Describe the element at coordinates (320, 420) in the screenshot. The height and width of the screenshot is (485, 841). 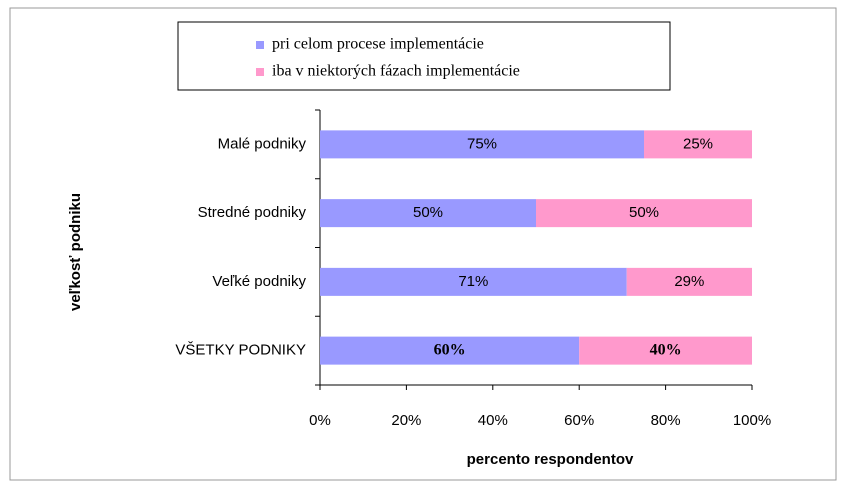
I see `x-tick-label: 0%` at that location.